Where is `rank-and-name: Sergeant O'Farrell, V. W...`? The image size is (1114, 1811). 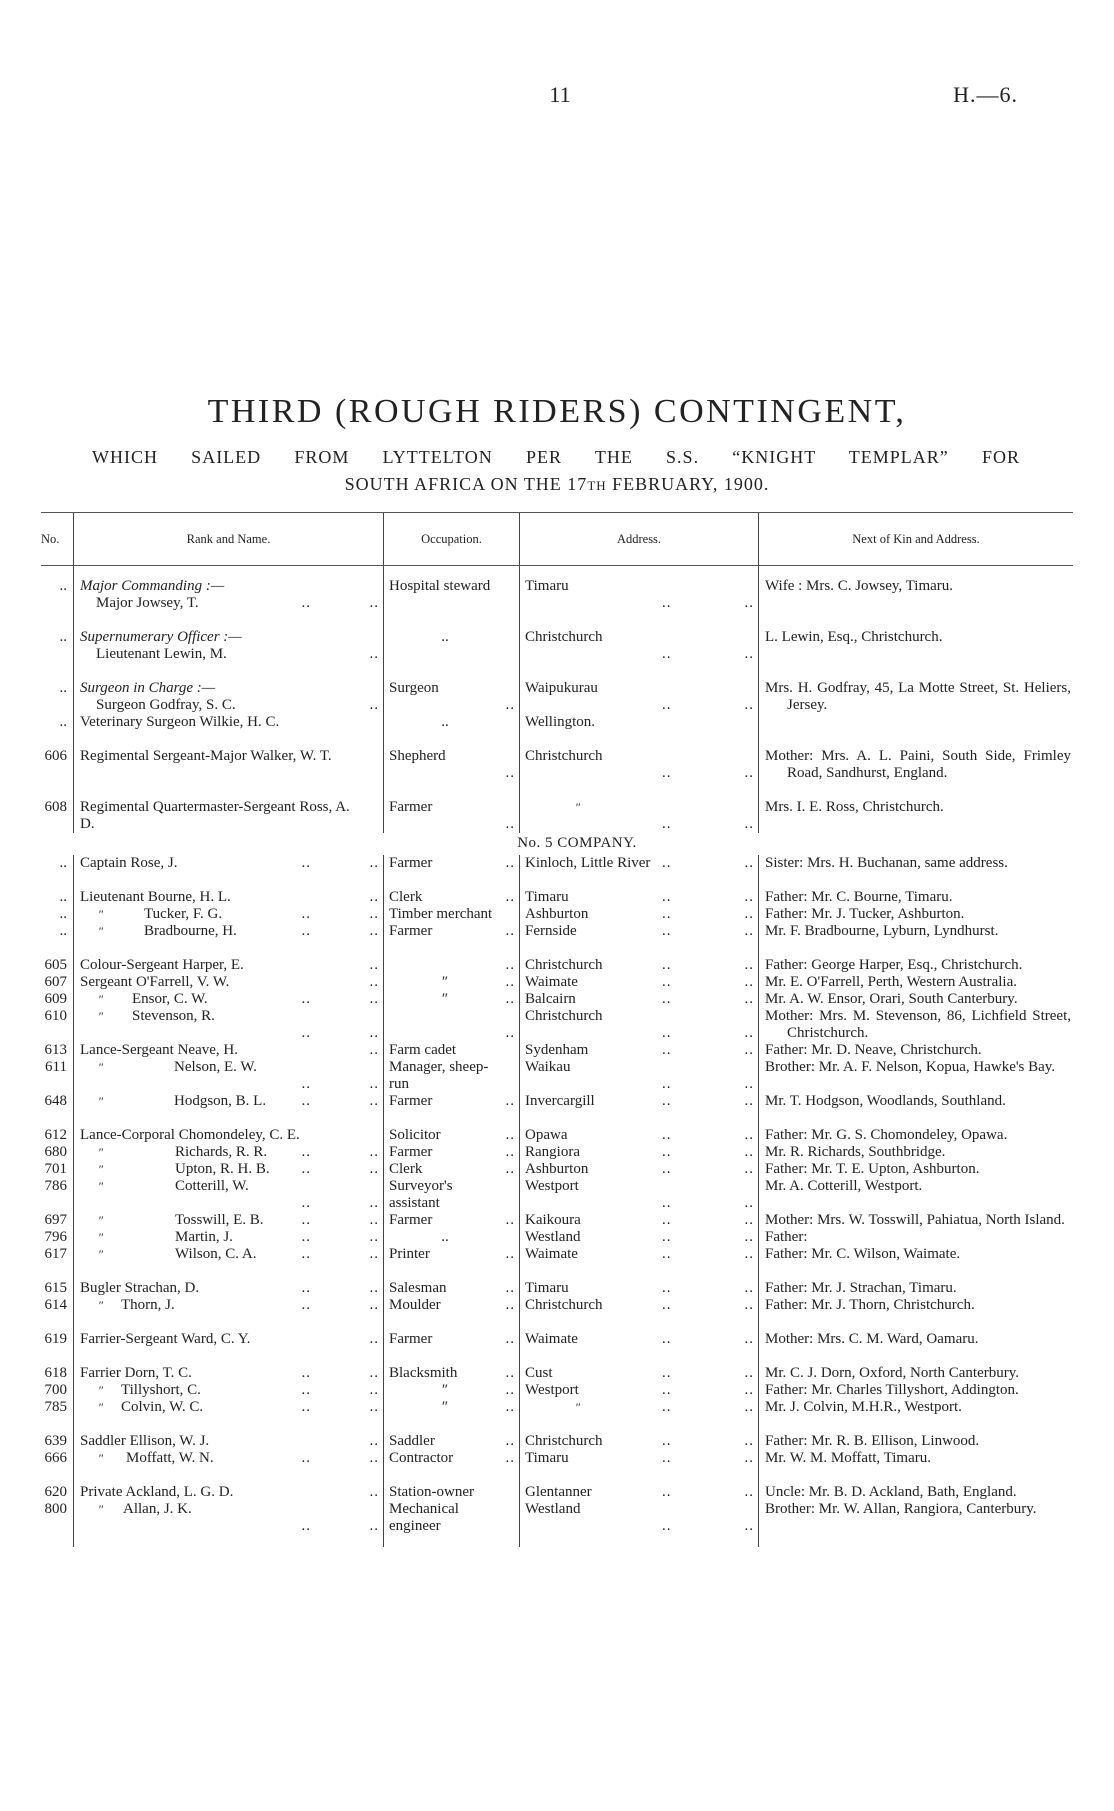 rank-and-name: Sergeant O'Farrell, V. W... is located at coordinates (228, 982).